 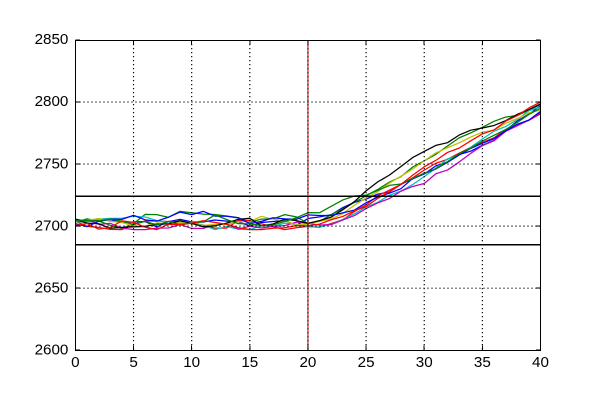 I want to click on svg-text: 2700, so click(x=52, y=225).